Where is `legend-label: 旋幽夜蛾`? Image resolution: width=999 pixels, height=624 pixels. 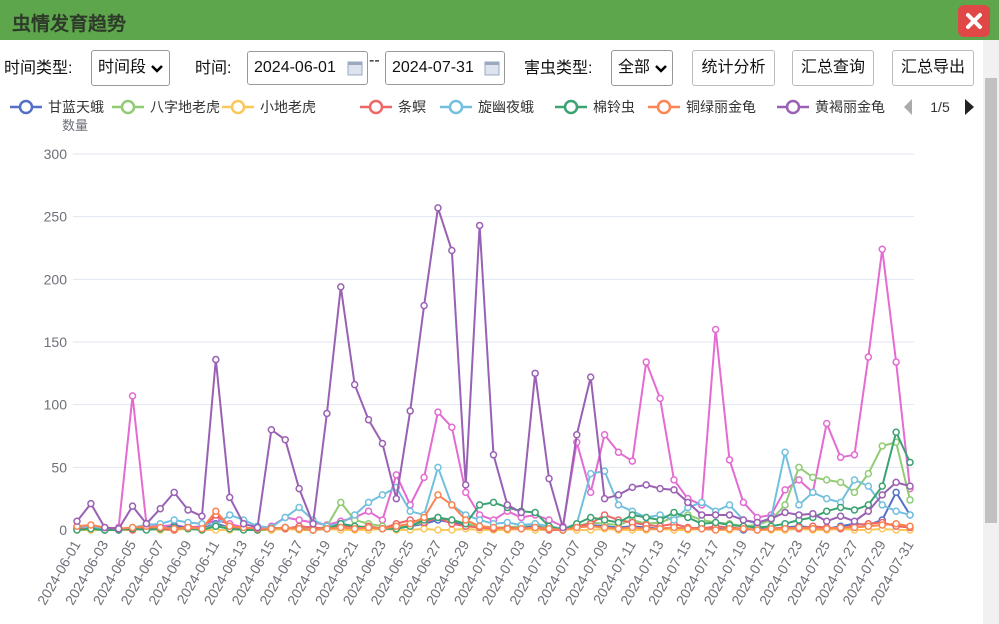 legend-label: 旋幽夜蛾 is located at coordinates (506, 107).